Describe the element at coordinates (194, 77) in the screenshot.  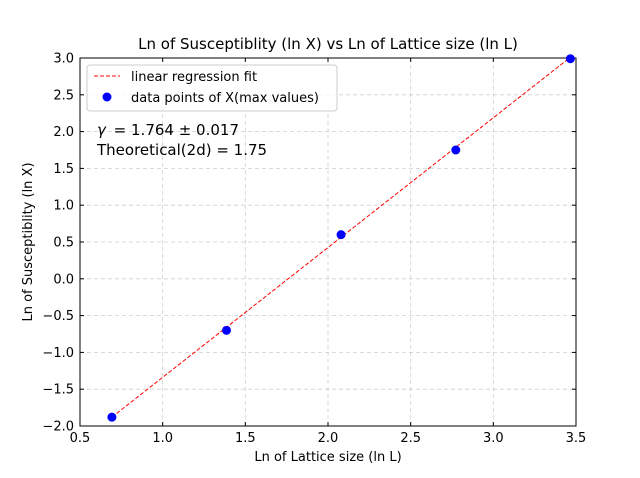
I see `legend-label-fit: linear regression fit` at that location.